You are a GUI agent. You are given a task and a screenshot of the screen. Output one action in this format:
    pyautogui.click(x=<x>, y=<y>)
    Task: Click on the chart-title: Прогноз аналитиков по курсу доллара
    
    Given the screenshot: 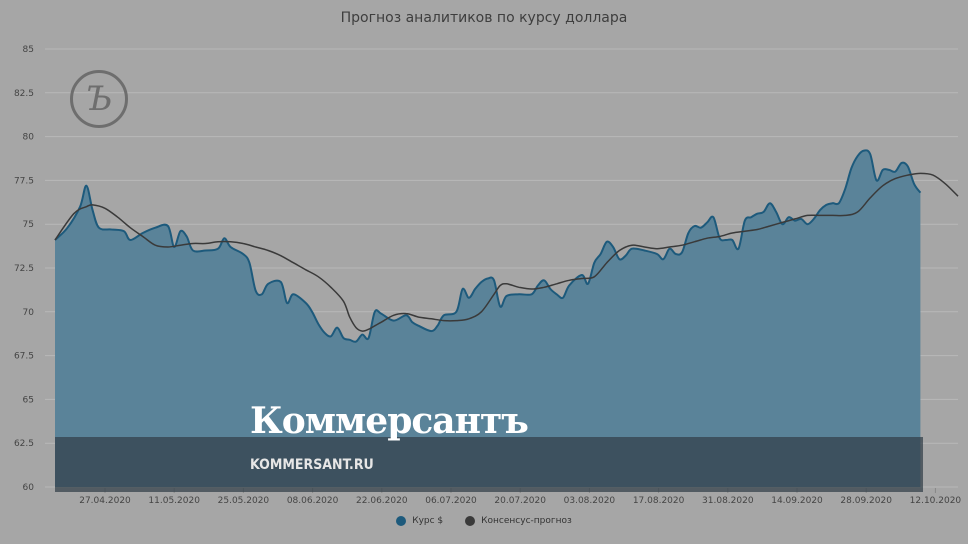 What is the action you would take?
    pyautogui.click(x=484, y=18)
    